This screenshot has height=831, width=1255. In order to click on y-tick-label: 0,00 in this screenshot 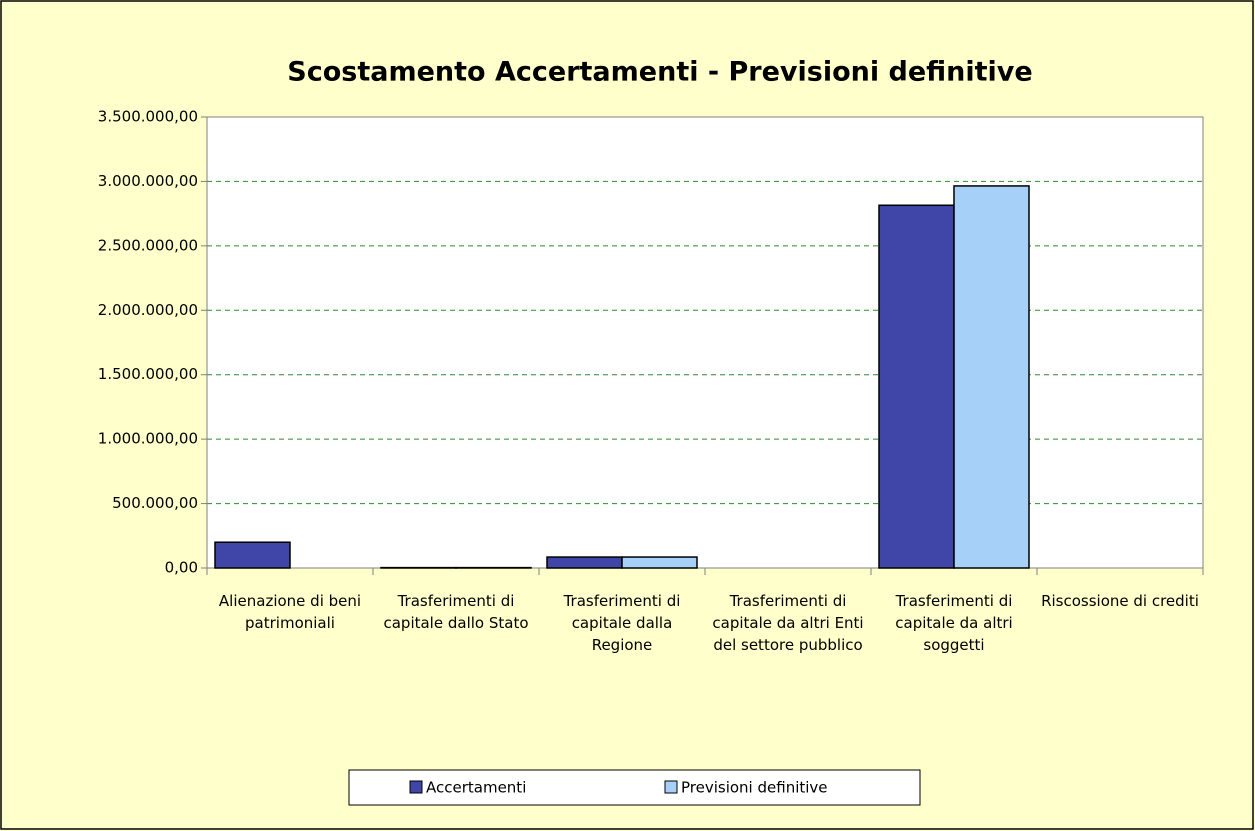, I will do `click(181, 568)`.